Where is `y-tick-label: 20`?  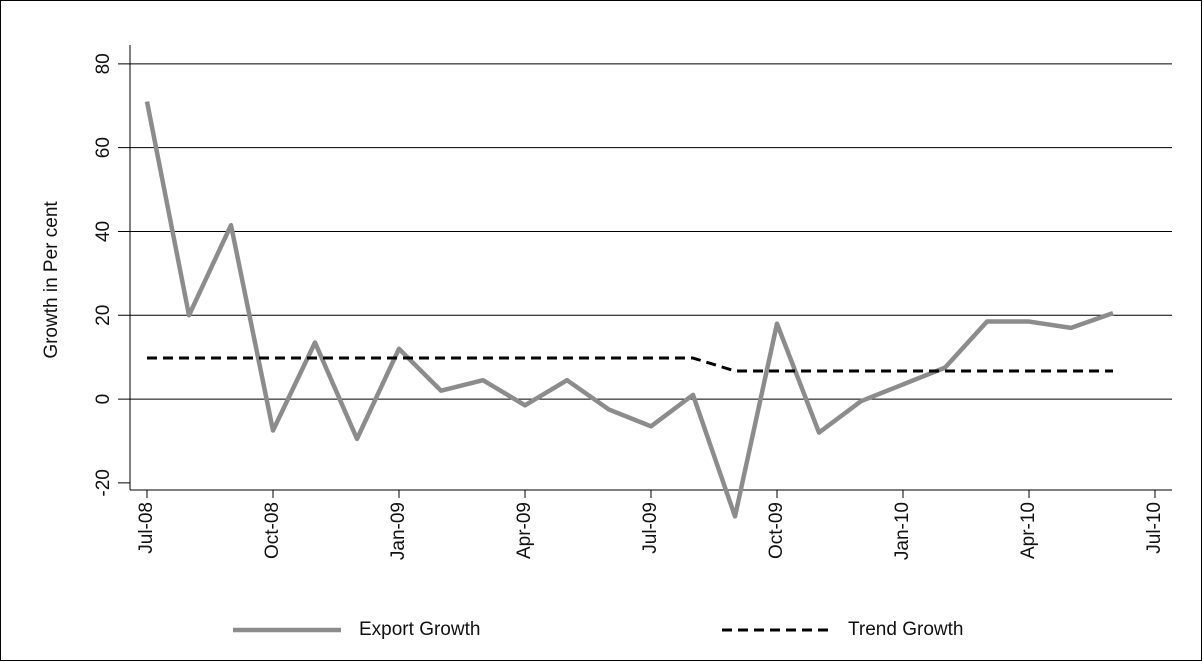
y-tick-label: 20 is located at coordinates (103, 315).